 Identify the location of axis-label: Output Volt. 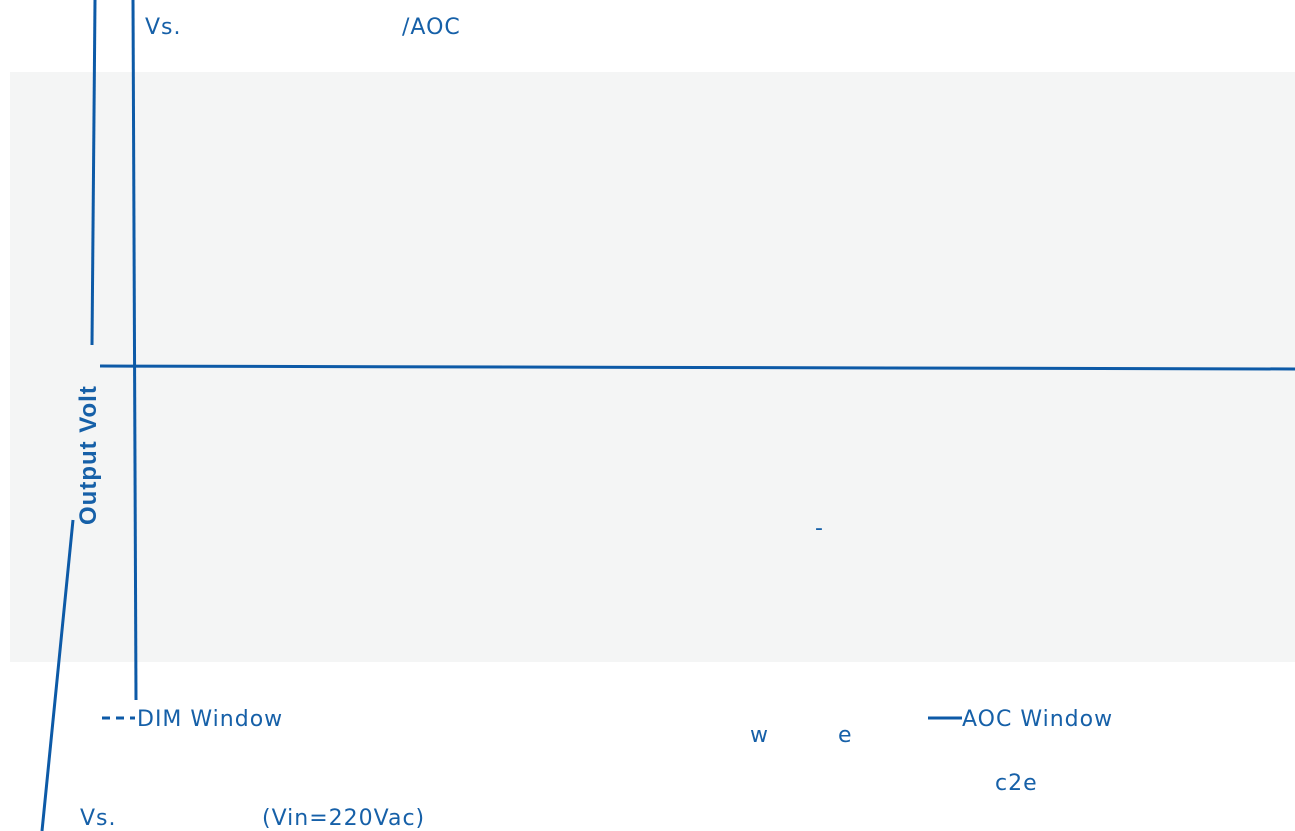
(88, 455).